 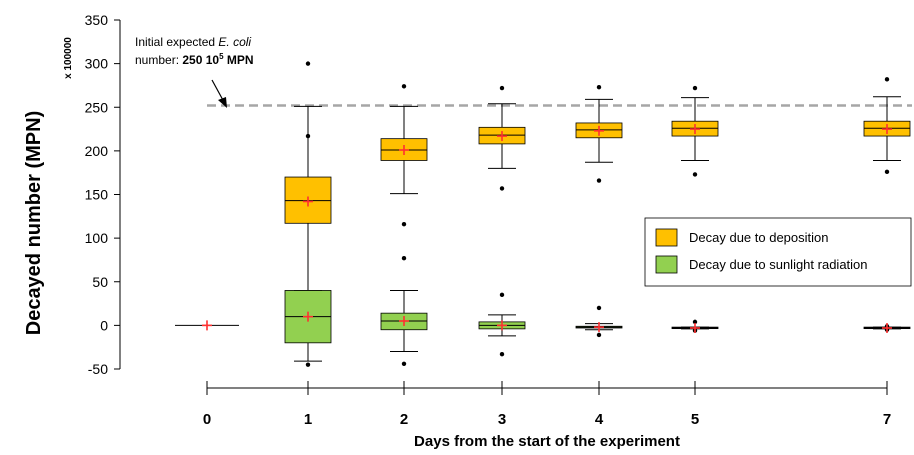 I want to click on legend-box, so click(x=778, y=252).